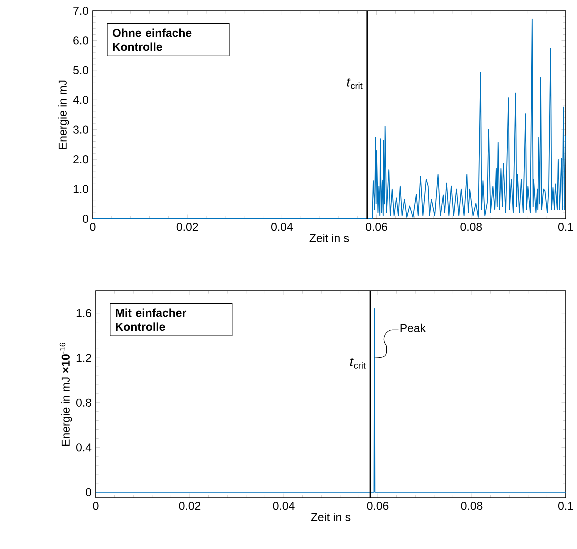 The image size is (577, 549). What do you see at coordinates (66, 394) in the screenshot?
I see `y-axis-title: Energie in mJ ×10$^{-16}$` at bounding box center [66, 394].